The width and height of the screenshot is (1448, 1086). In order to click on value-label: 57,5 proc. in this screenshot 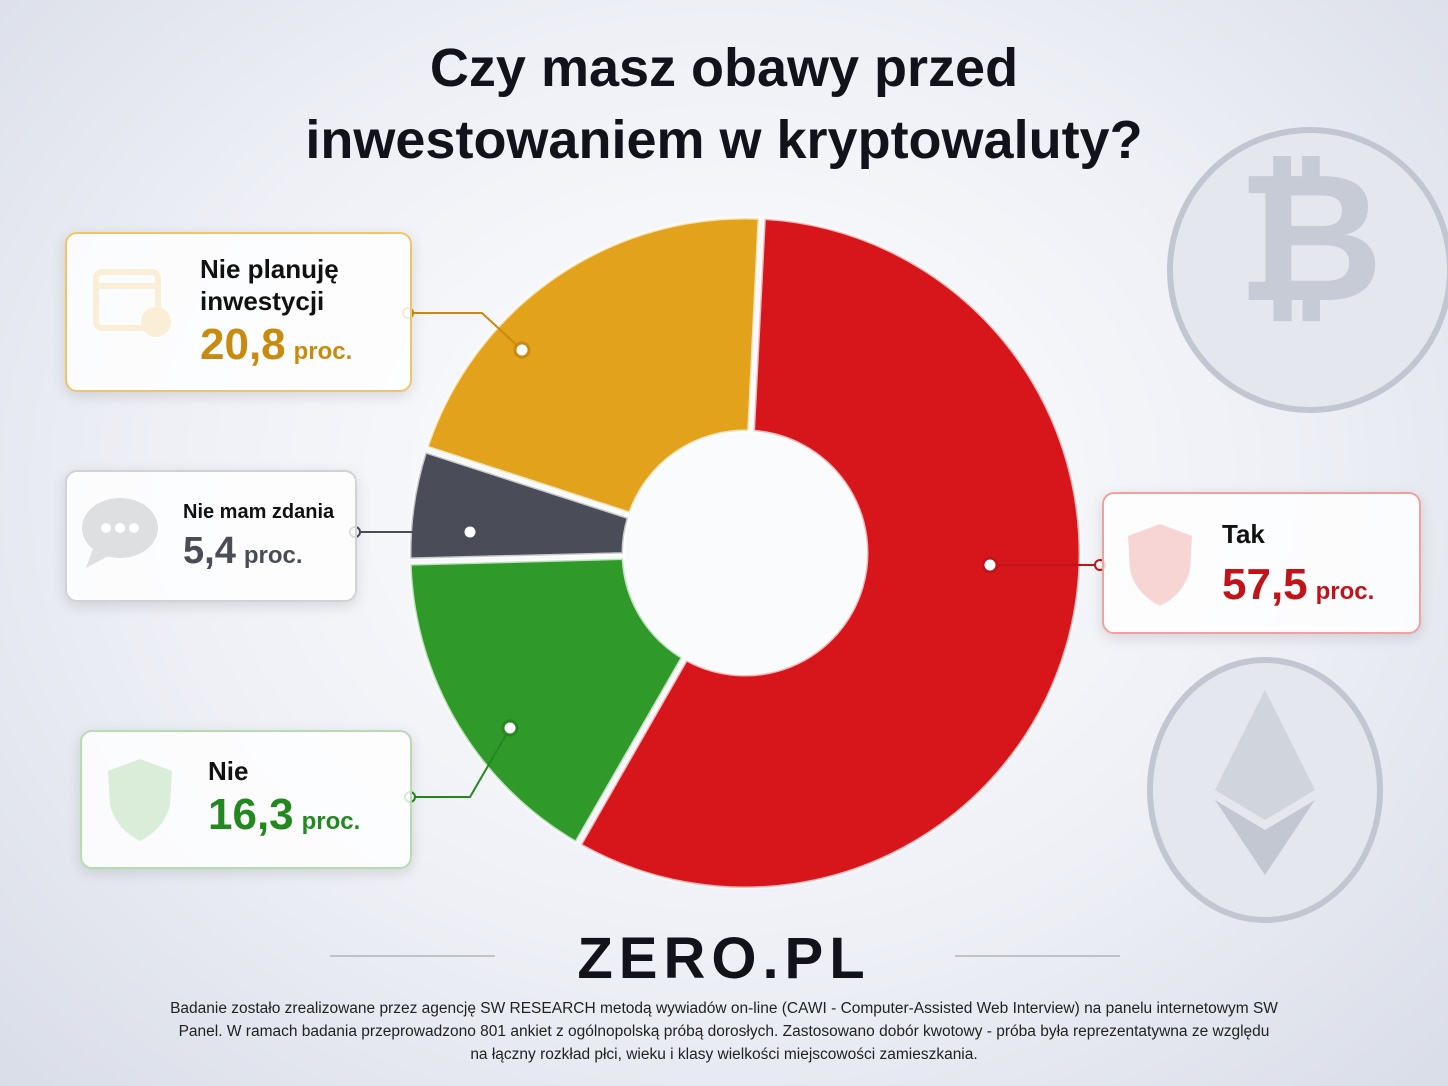, I will do `click(1298, 585)`.